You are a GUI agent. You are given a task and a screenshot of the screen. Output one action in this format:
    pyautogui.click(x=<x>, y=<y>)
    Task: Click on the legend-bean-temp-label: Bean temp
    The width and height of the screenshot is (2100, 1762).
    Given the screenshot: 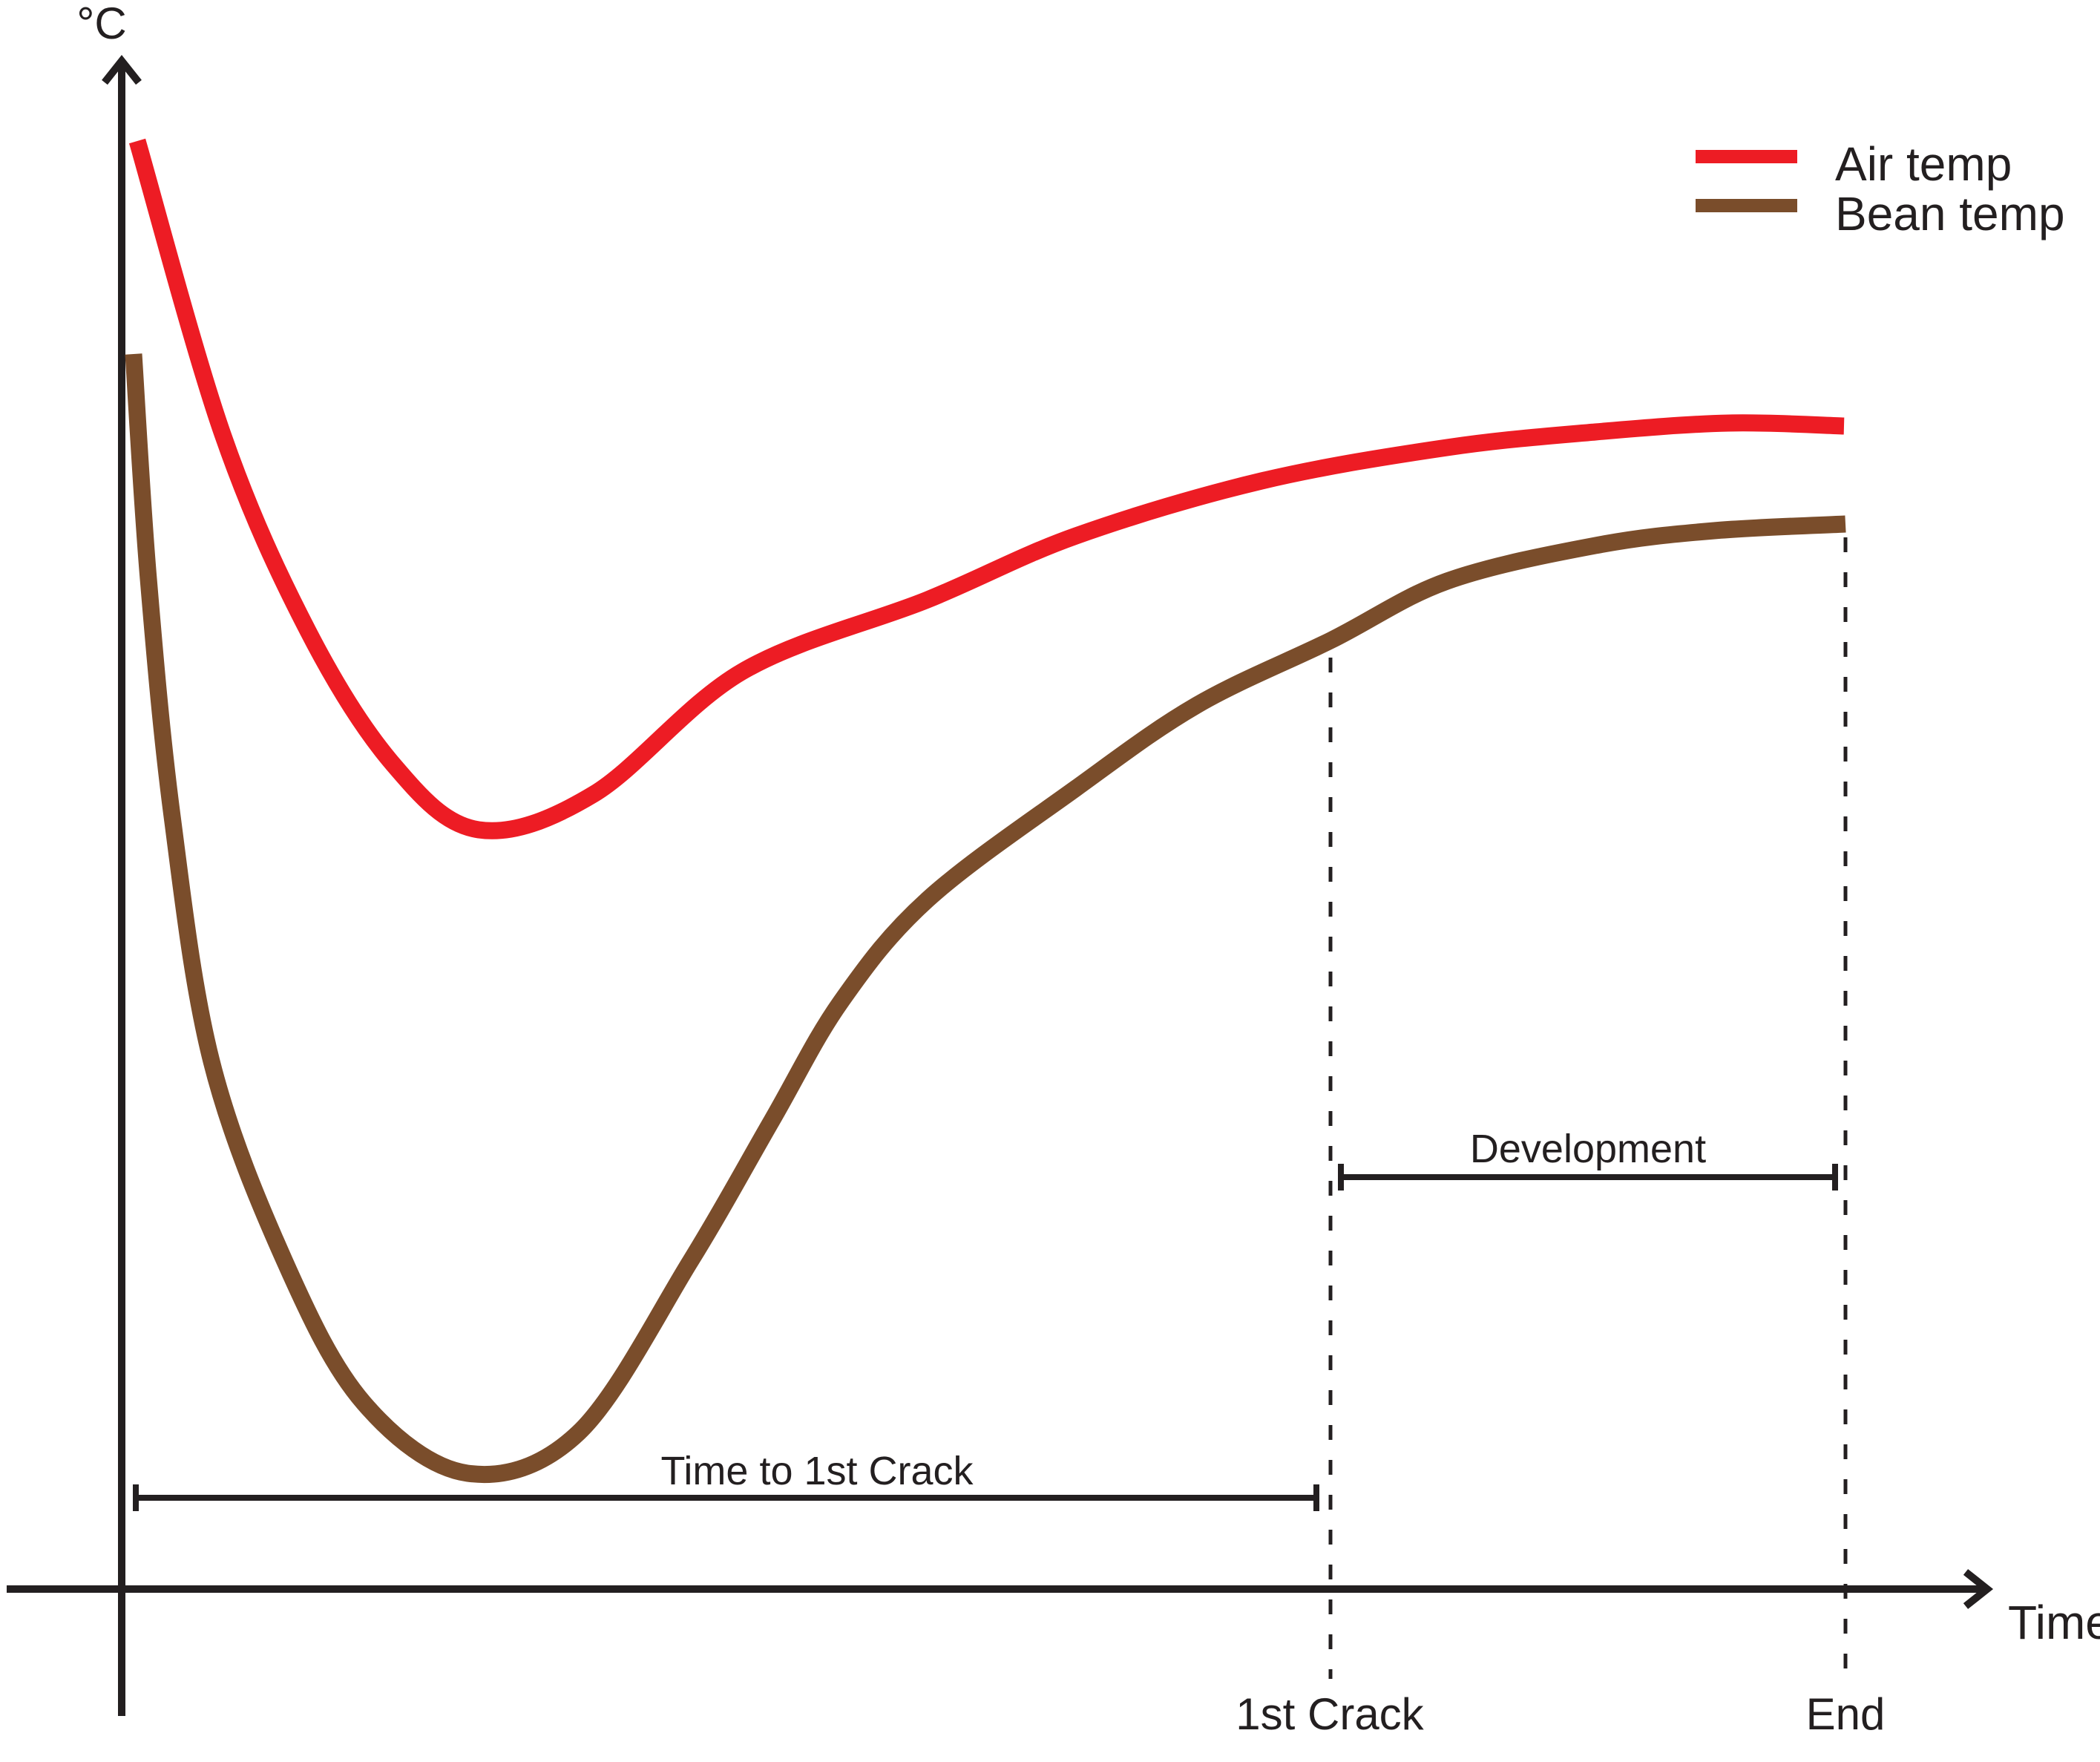 What is the action you would take?
    pyautogui.click(x=1950, y=214)
    